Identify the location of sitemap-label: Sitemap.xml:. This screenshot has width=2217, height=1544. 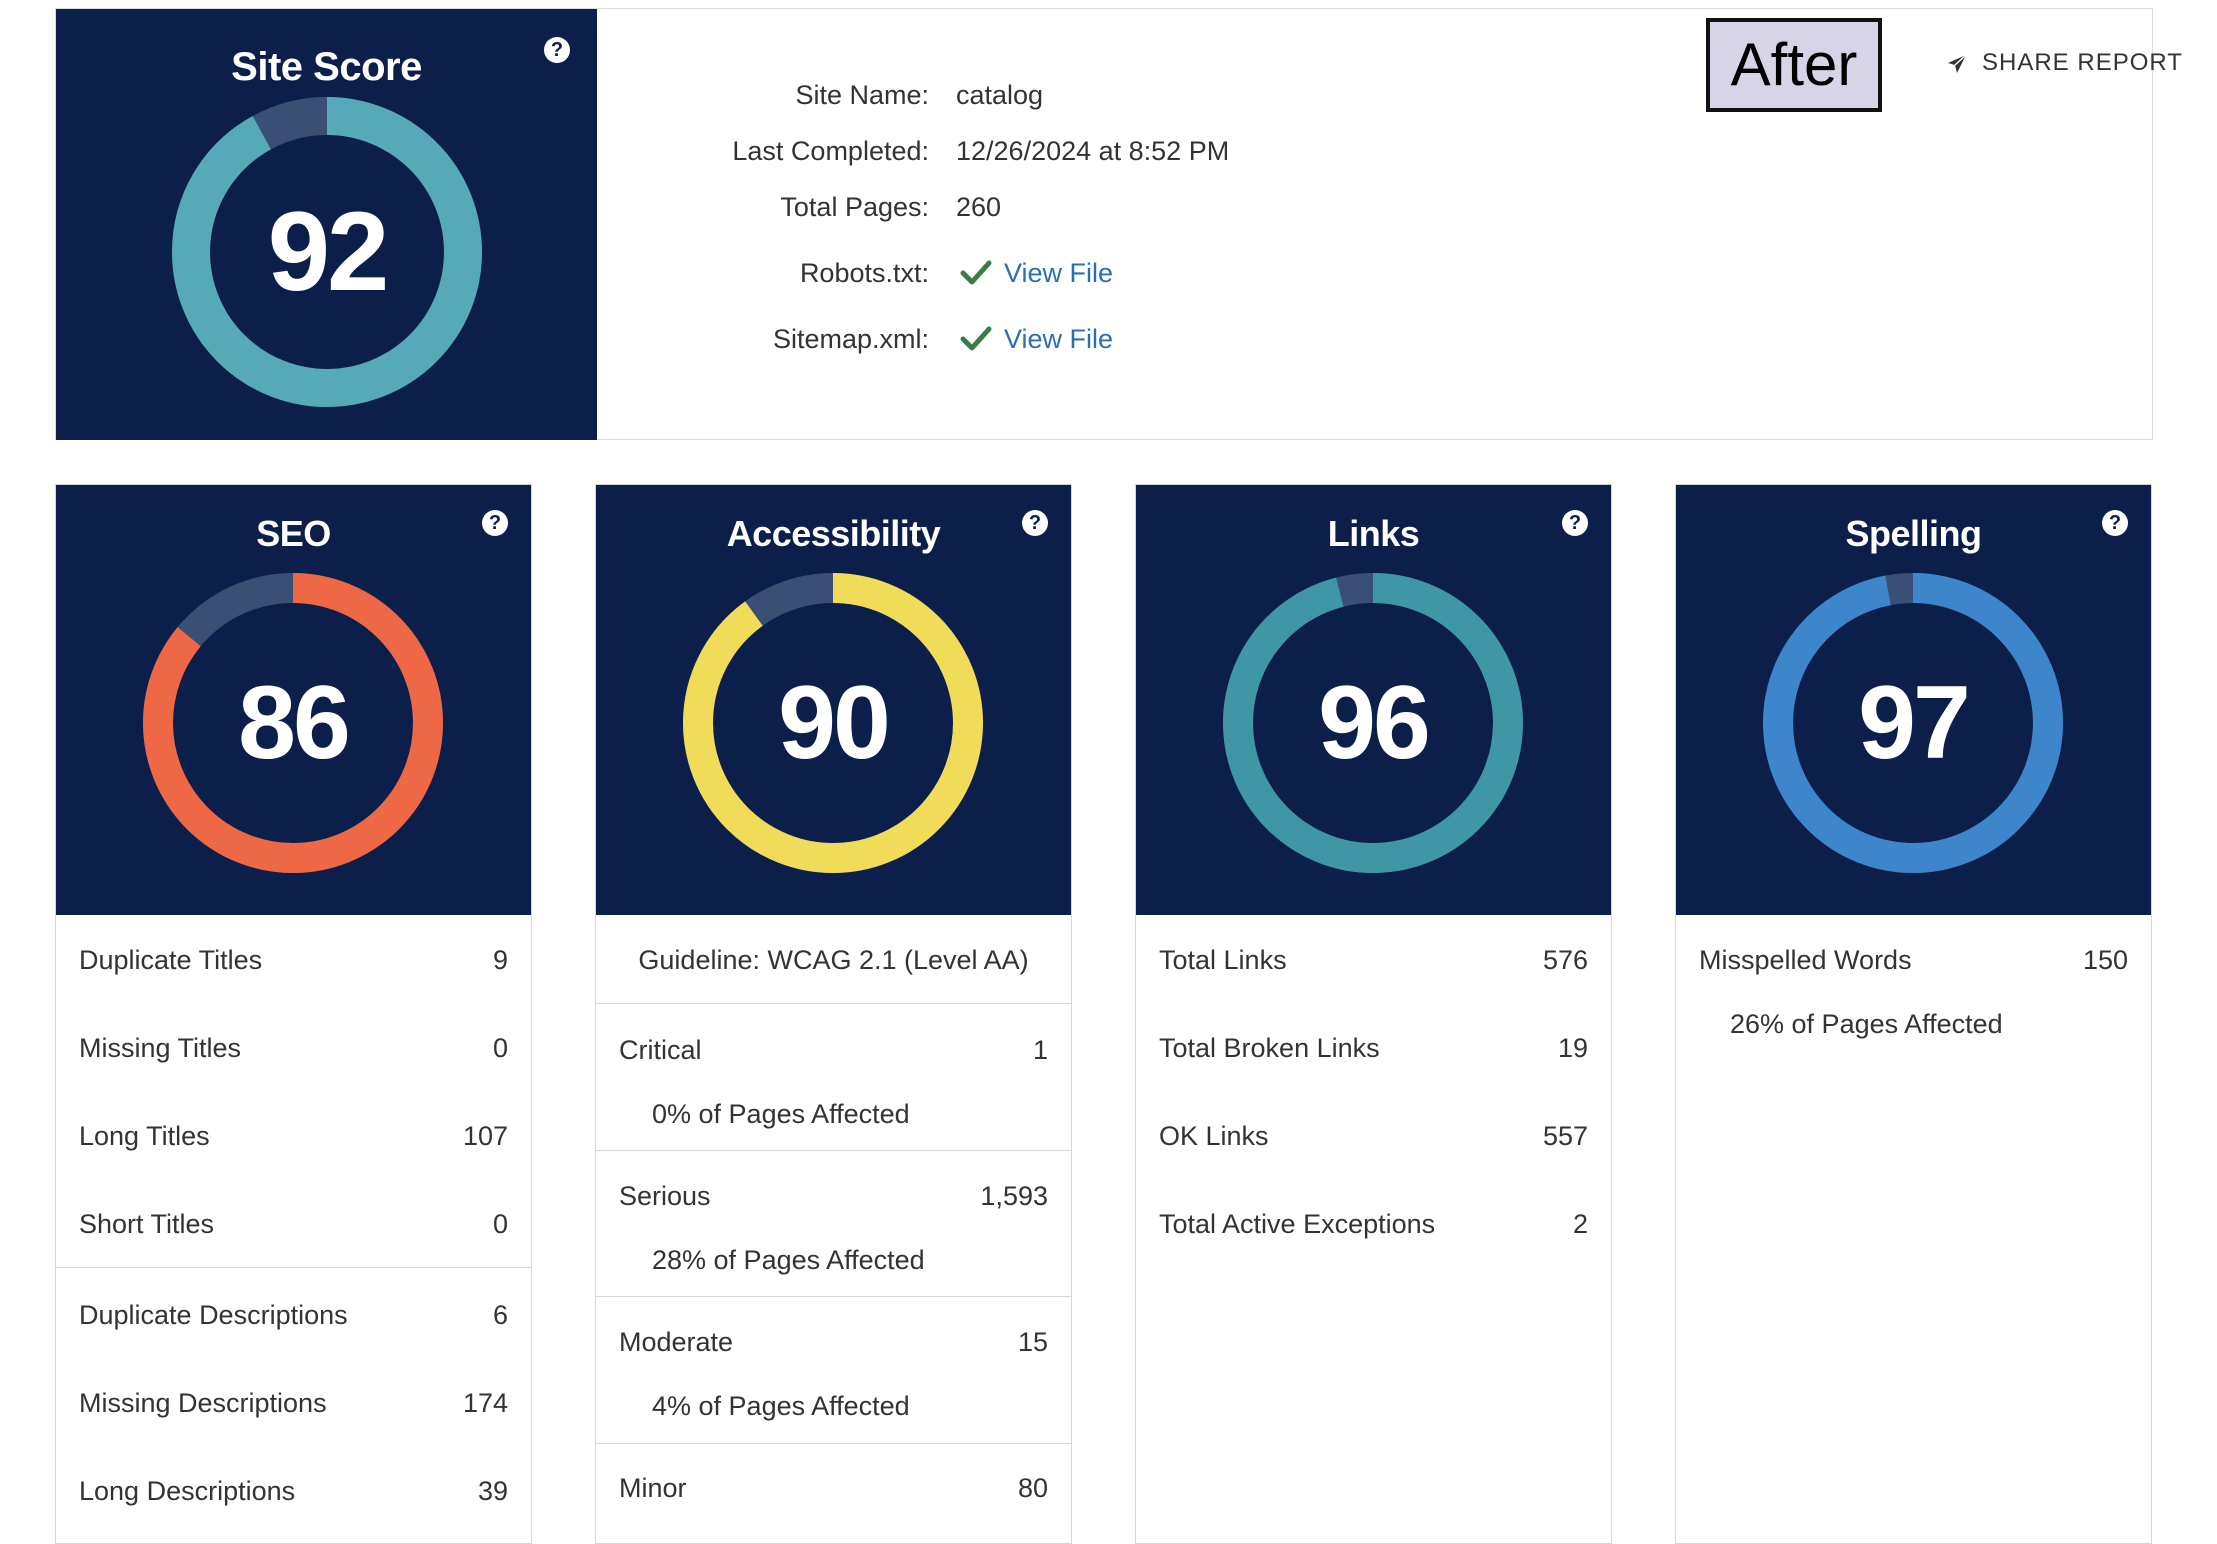
(850, 339).